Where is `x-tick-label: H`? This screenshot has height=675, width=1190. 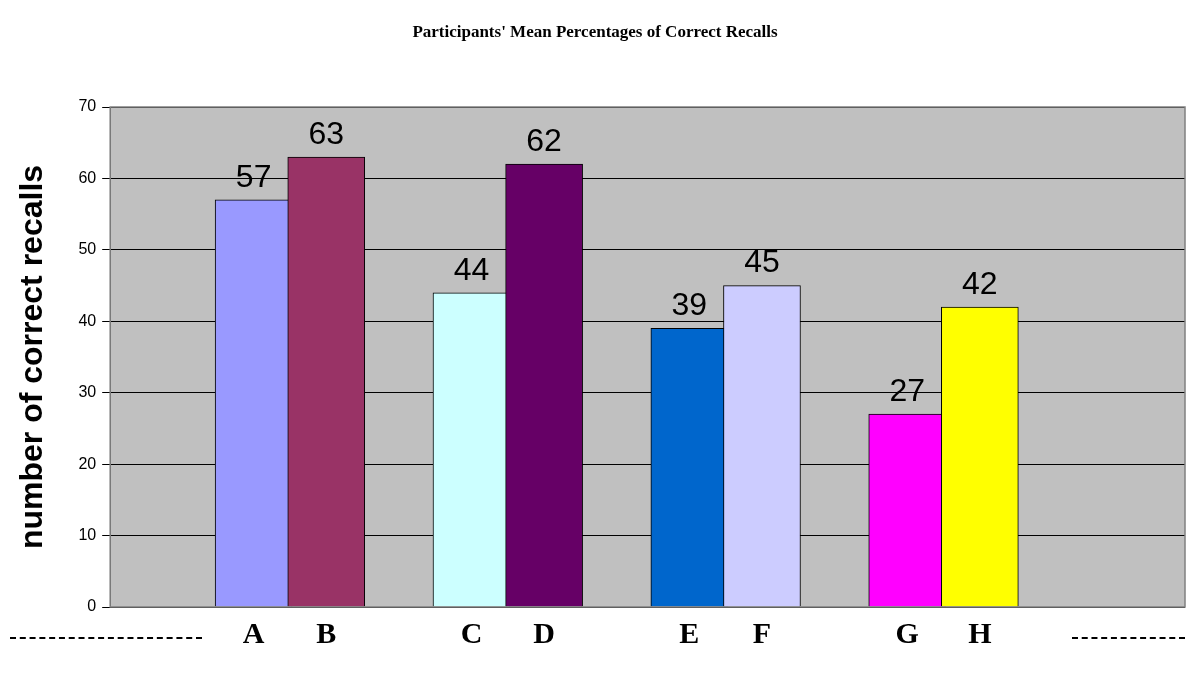 x-tick-label: H is located at coordinates (980, 632).